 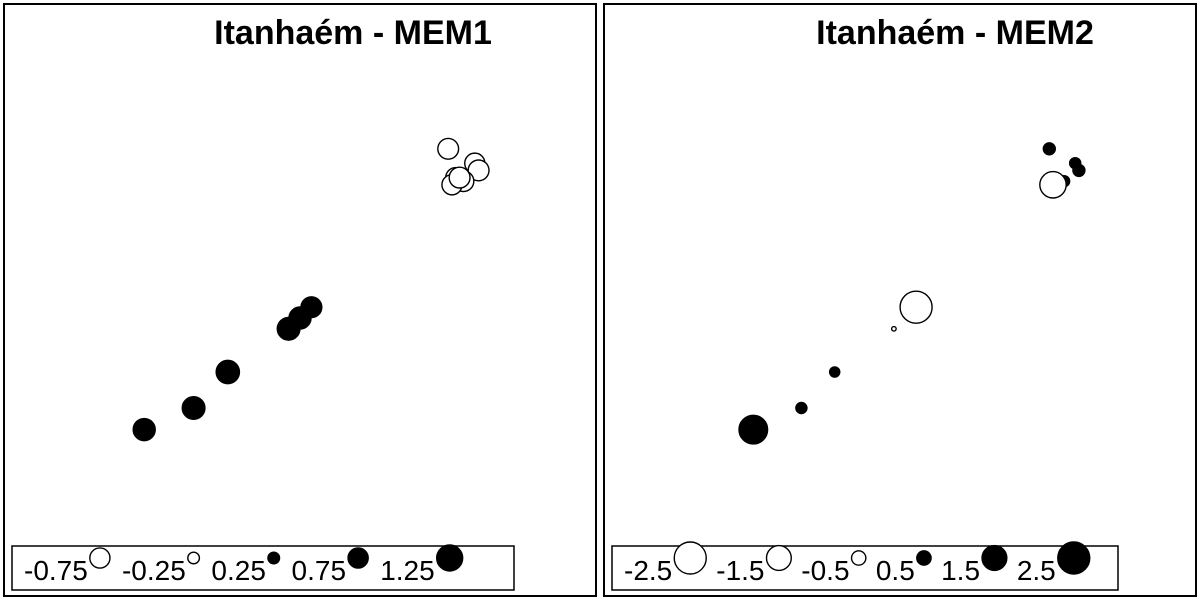 I want to click on mem1-title: Itanhaém - MEM1, so click(x=353, y=33).